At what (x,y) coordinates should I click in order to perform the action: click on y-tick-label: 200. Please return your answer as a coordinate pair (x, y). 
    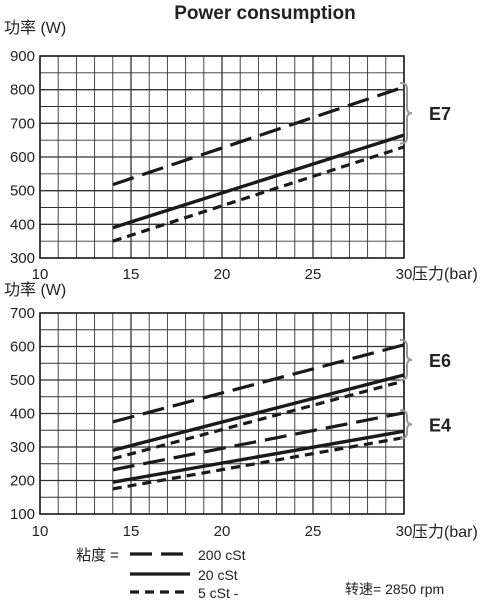
    Looking at the image, I should click on (22, 481).